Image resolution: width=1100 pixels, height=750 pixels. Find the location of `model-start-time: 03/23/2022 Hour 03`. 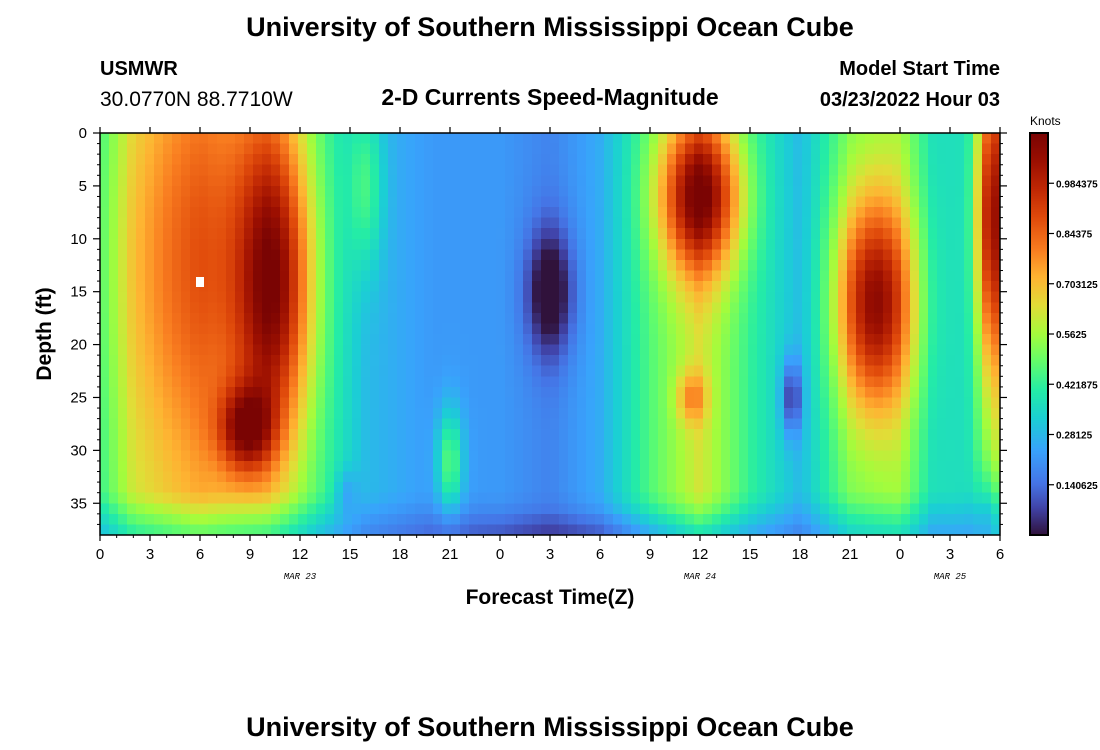

model-start-time: 03/23/2022 Hour 03 is located at coordinates (910, 100).